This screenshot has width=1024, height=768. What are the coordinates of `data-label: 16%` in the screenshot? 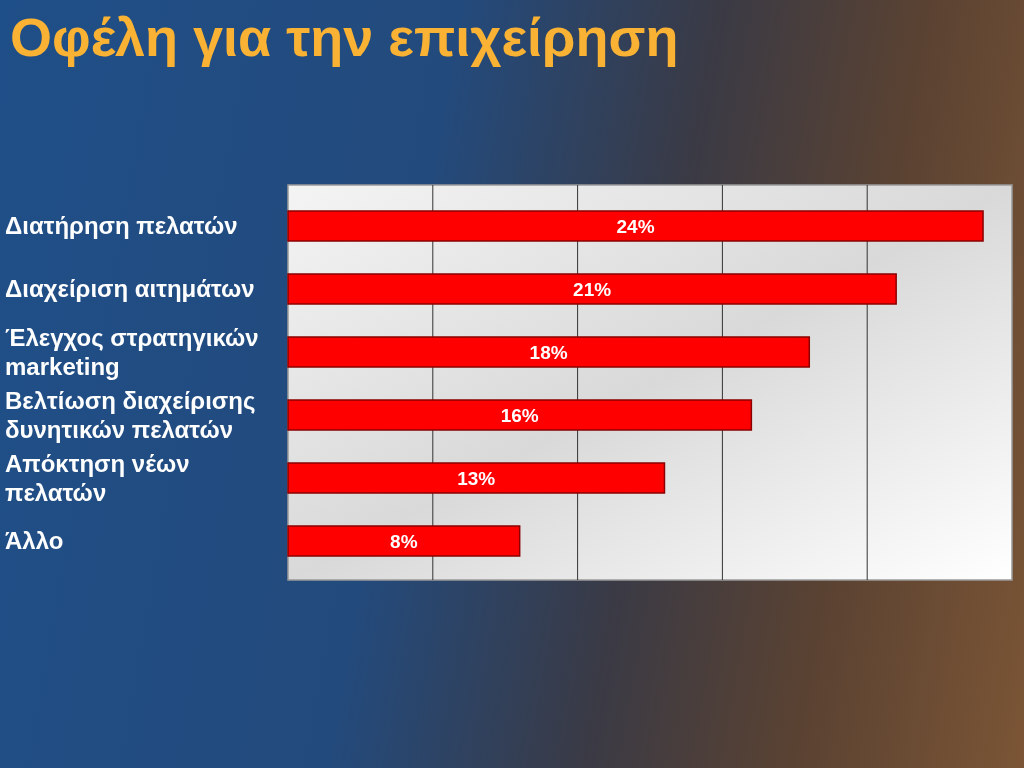 It's located at (519, 415).